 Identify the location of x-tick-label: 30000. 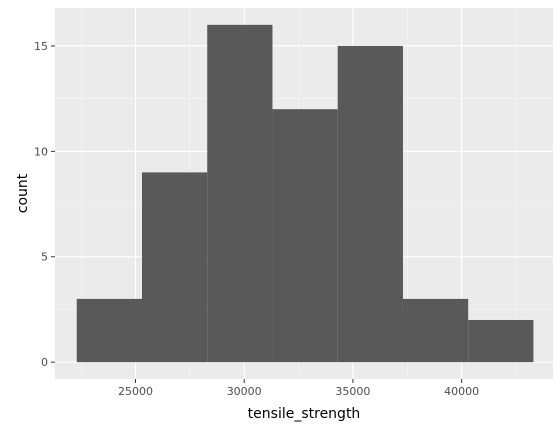
(244, 391).